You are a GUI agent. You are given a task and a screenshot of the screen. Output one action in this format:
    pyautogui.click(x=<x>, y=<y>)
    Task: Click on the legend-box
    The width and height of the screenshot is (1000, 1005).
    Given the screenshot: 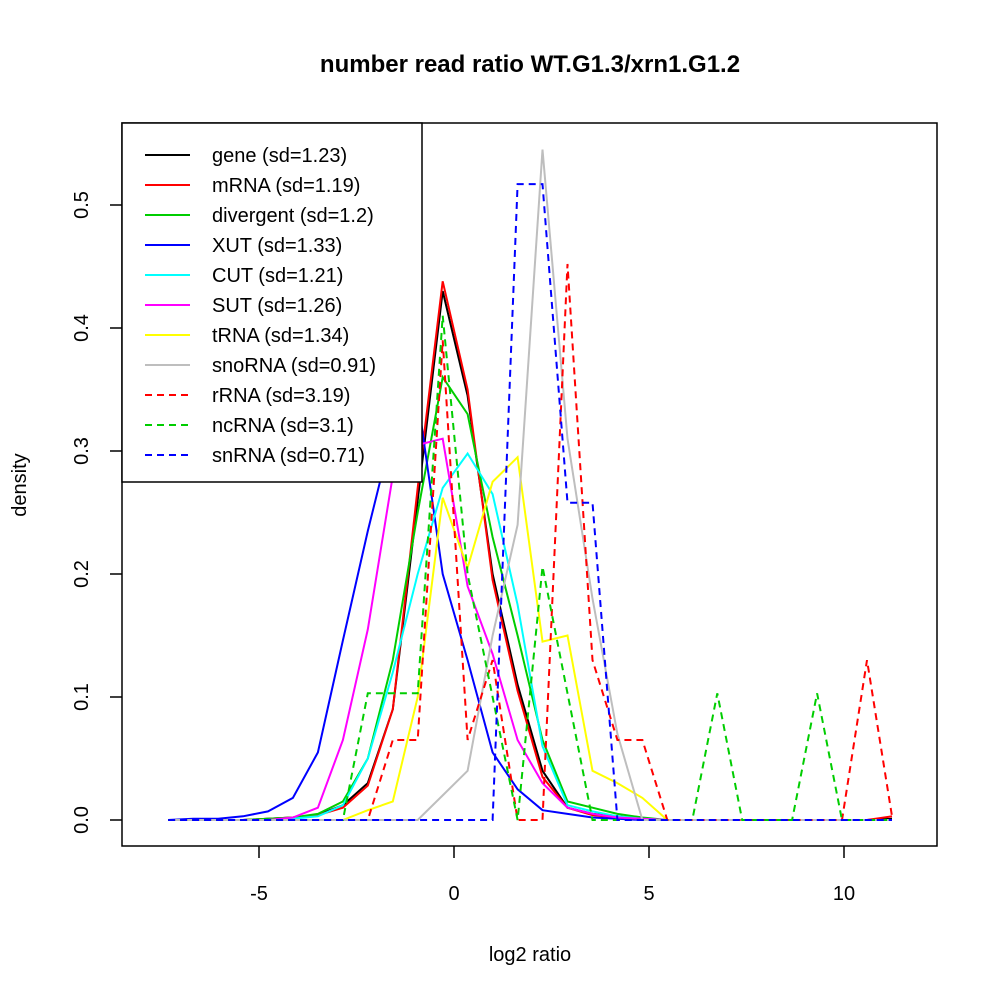 What is the action you would take?
    pyautogui.click(x=272, y=302)
    